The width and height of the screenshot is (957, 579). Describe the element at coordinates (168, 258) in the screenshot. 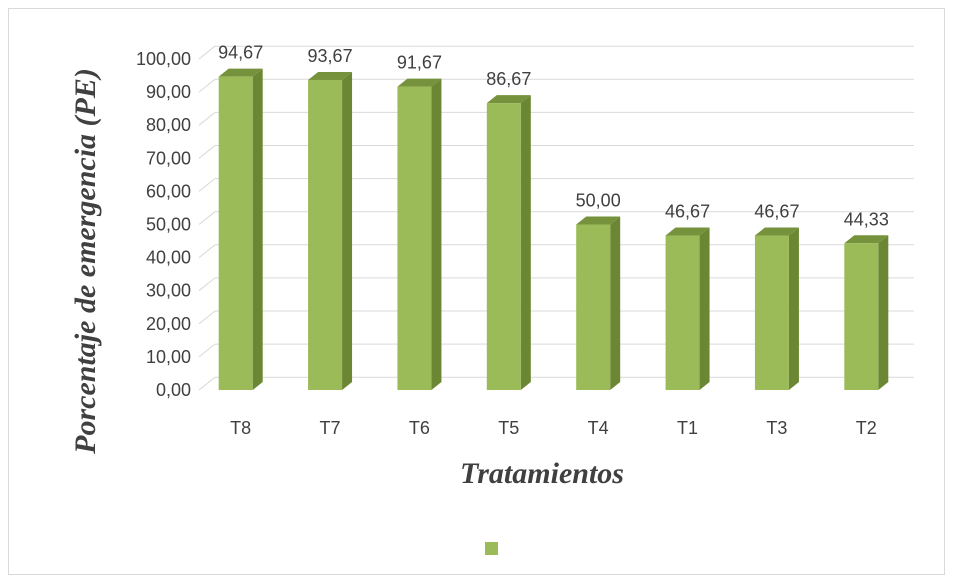

I see `y-tick-label: 40,00` at that location.